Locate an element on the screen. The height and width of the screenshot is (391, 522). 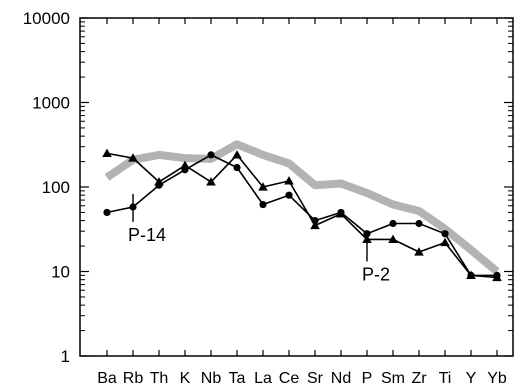
x-tick-label-ba: Ba is located at coordinates (107, 378).